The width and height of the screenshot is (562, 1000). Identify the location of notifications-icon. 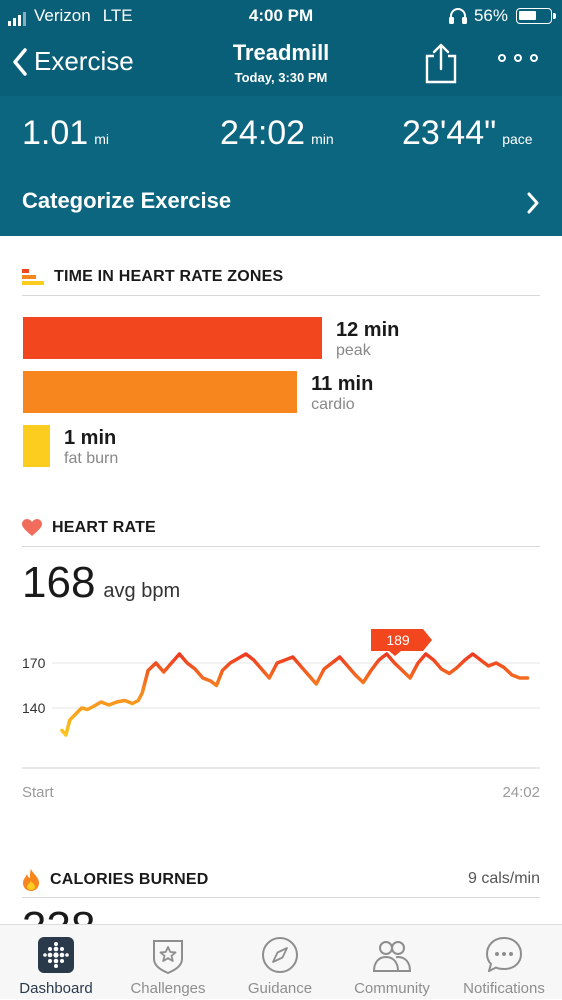
(504, 954).